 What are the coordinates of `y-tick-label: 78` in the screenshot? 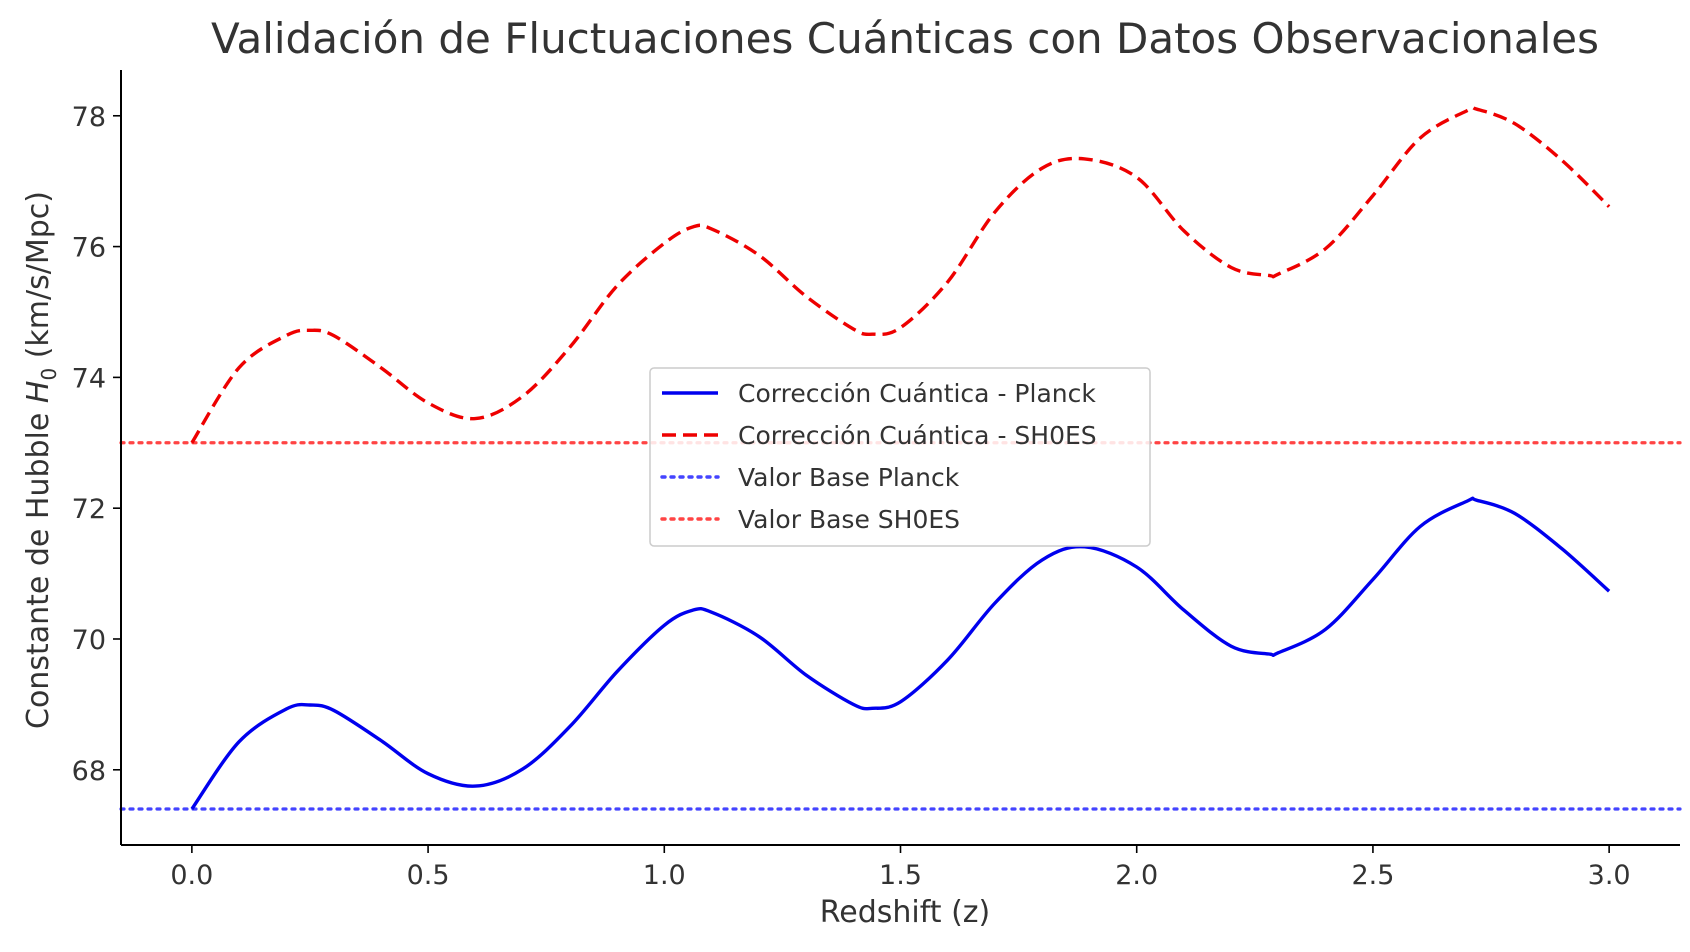 It's located at (89, 117).